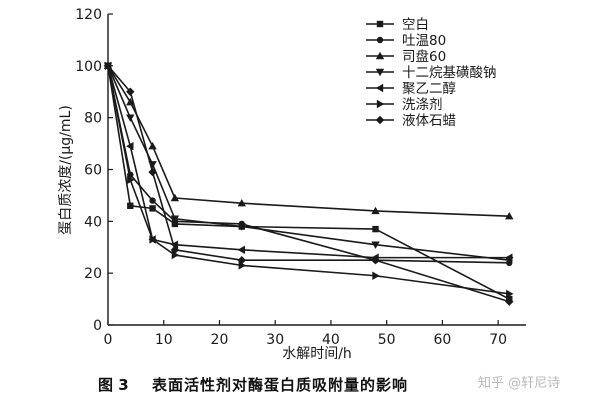 The width and height of the screenshot is (600, 406). Describe the element at coordinates (424, 56) in the screenshot. I see `legend-label: 司盘60` at that location.